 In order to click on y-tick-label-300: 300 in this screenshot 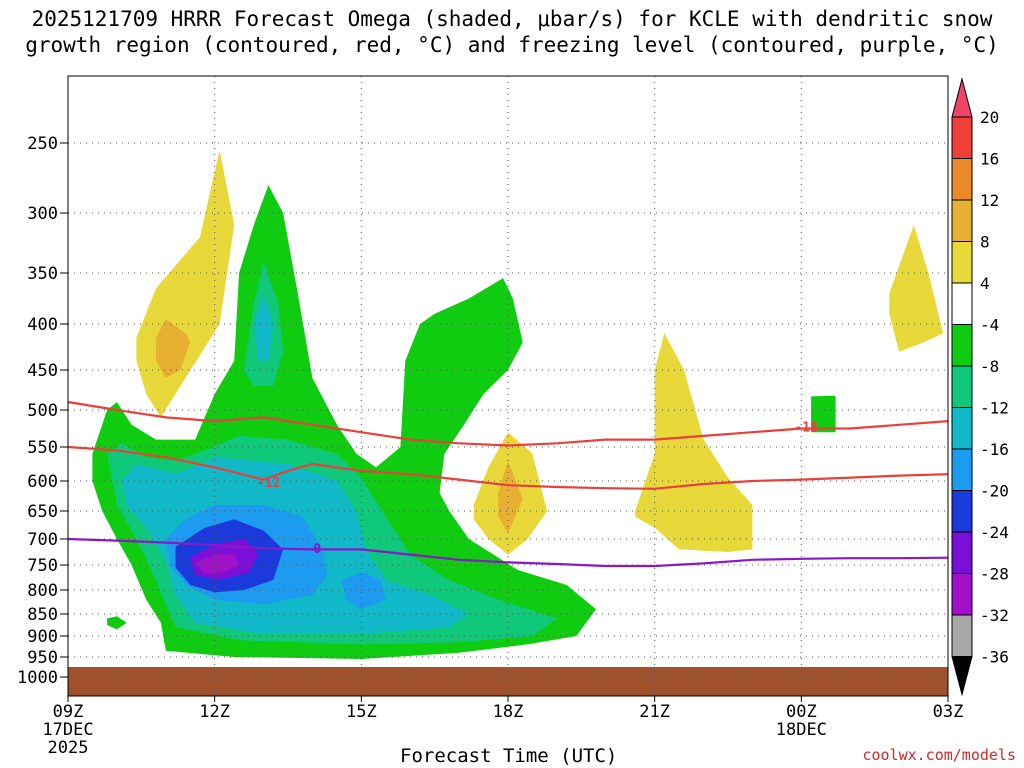, I will do `click(42, 214)`.